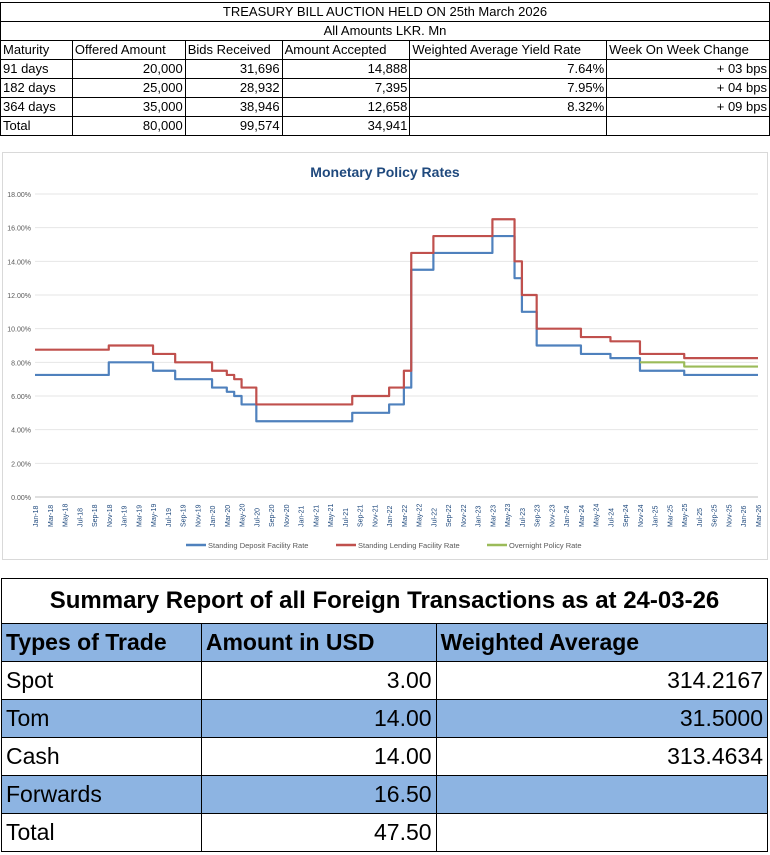  I want to click on cell: 35,000, so click(128, 107).